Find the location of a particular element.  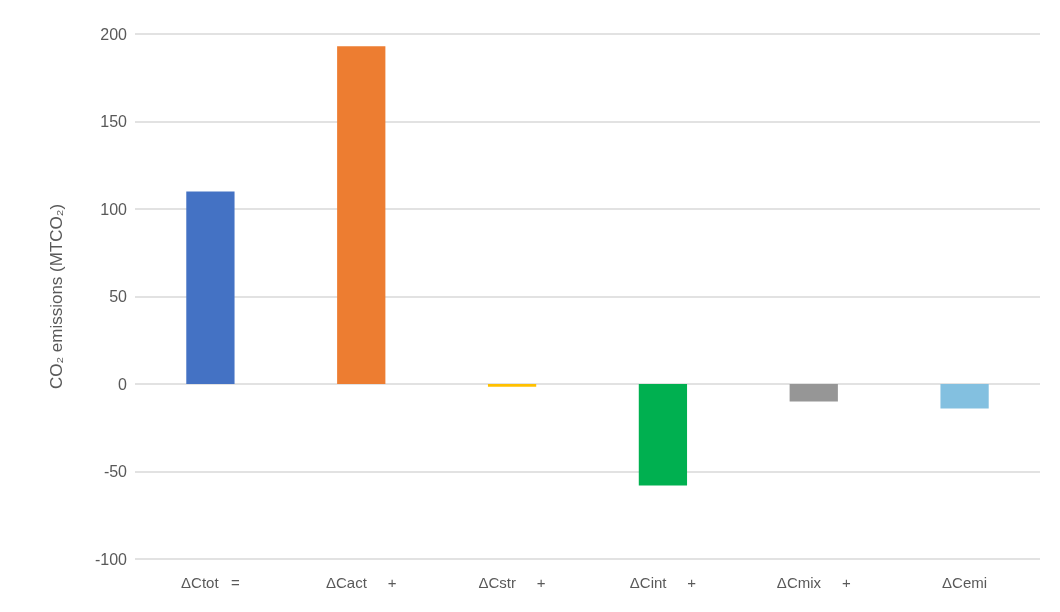

y-tick-label: 150 is located at coordinates (114, 121).